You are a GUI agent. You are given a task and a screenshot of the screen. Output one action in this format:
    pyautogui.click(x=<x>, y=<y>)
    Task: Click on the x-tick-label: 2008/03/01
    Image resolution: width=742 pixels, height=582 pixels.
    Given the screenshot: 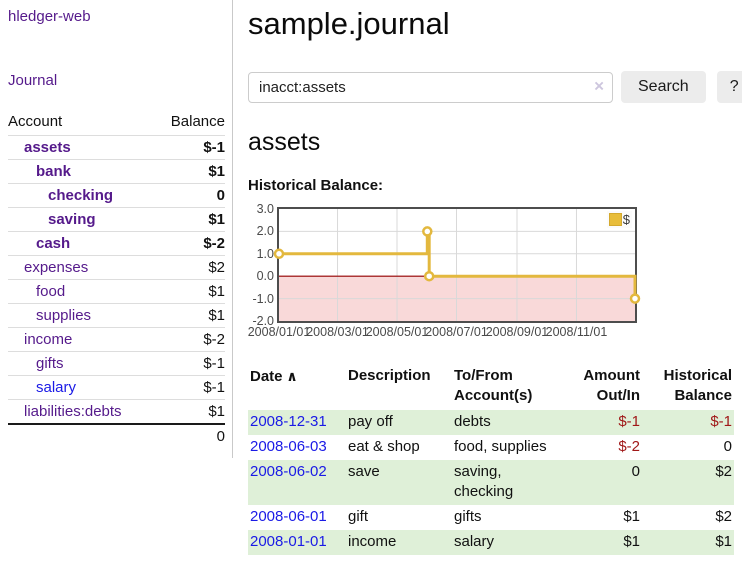 What is the action you would take?
    pyautogui.click(x=337, y=332)
    